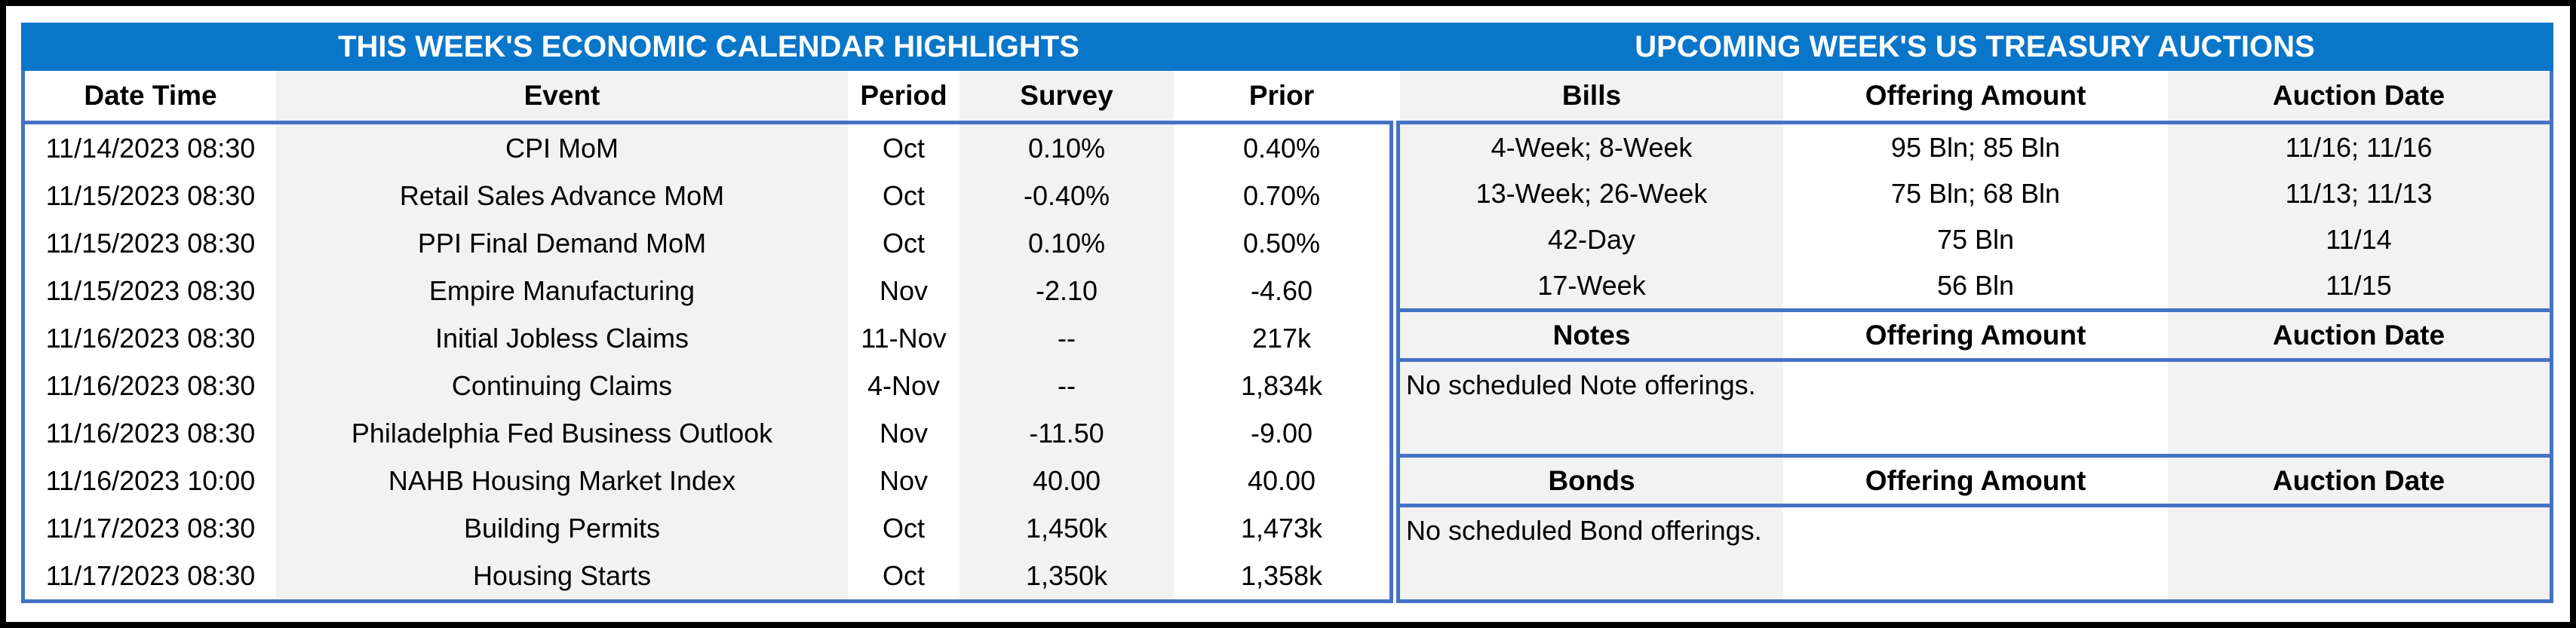 The width and height of the screenshot is (2576, 628). What do you see at coordinates (562, 243) in the screenshot?
I see `table-cell: PPI Final Demand MoM` at bounding box center [562, 243].